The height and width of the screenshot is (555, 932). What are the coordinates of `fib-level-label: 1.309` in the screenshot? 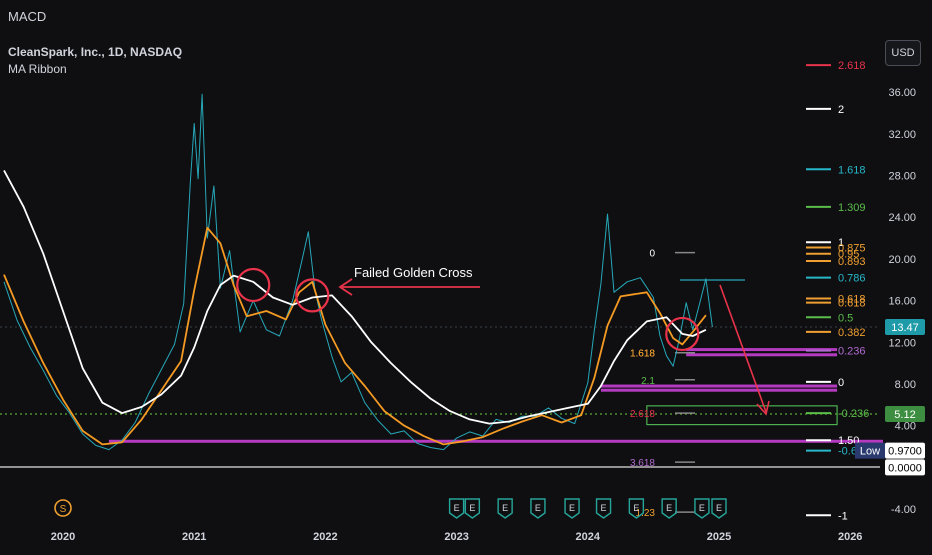 It's located at (852, 208).